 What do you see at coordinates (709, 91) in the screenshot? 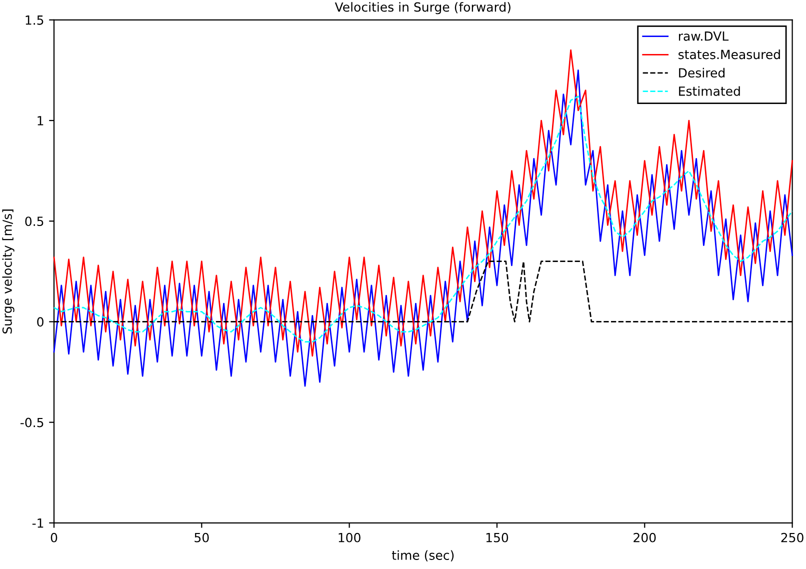
I see `legend-label: Estimated` at bounding box center [709, 91].